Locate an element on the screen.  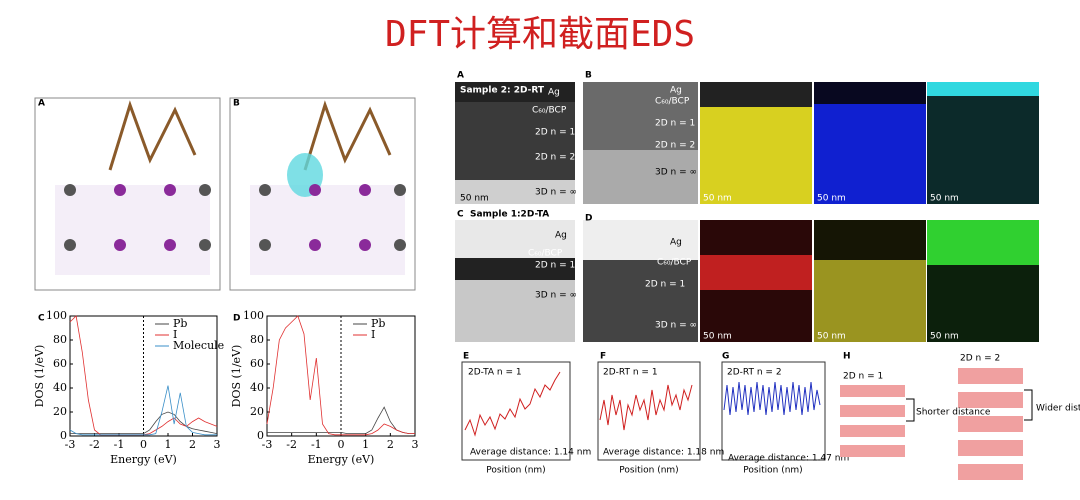
label: 2D-TA n = 1 is located at coordinates (495, 373).